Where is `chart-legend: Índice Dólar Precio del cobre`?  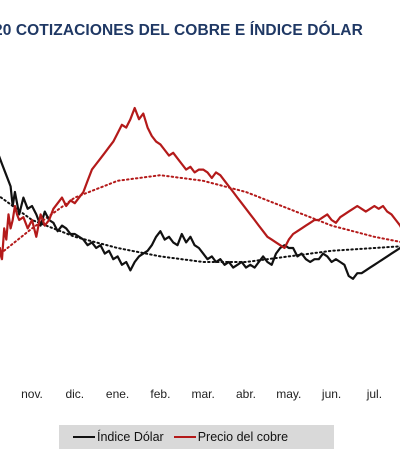 chart-legend: Índice Dólar Precio del cobre is located at coordinates (196, 437).